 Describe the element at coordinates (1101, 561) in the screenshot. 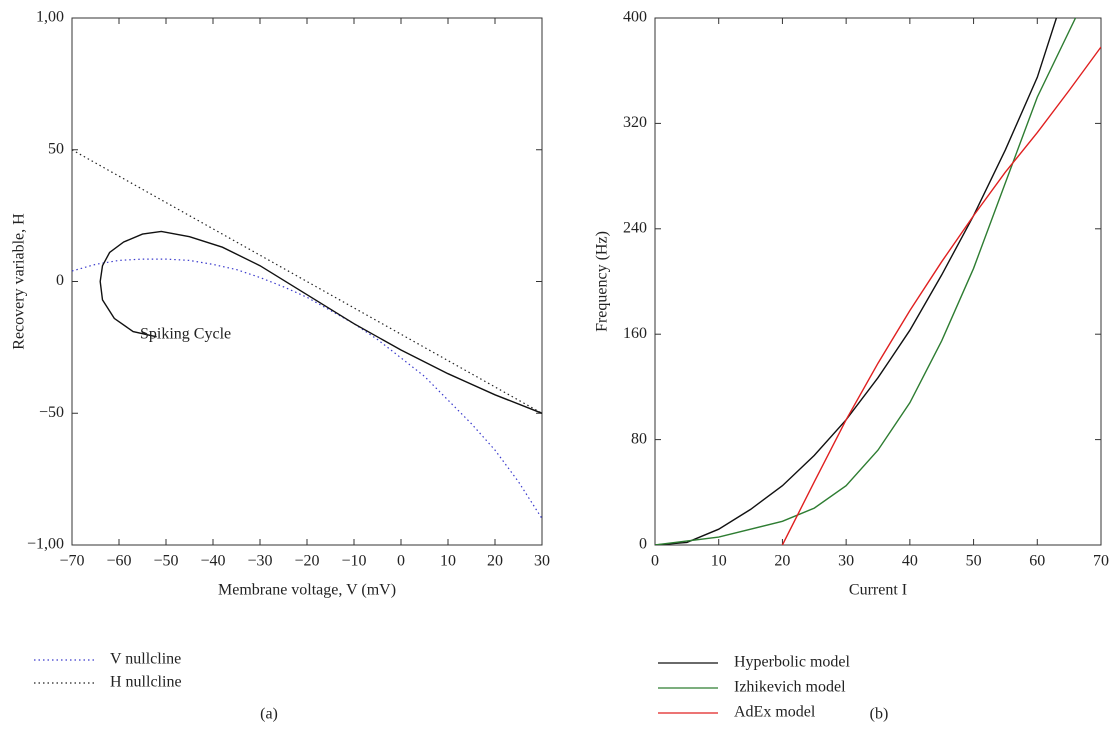

I see `x-tick-label: 70` at that location.